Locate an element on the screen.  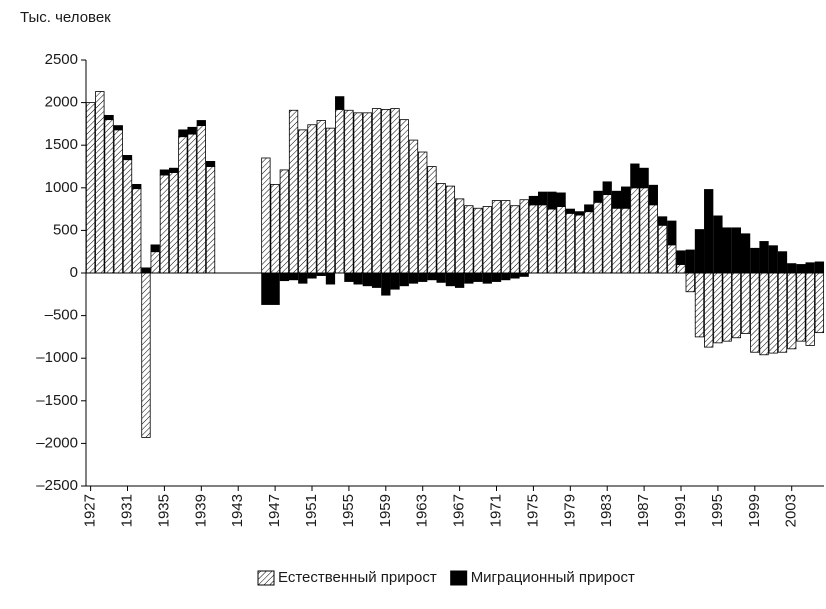
x-tick-label: 1971 is located at coordinates (495, 510).